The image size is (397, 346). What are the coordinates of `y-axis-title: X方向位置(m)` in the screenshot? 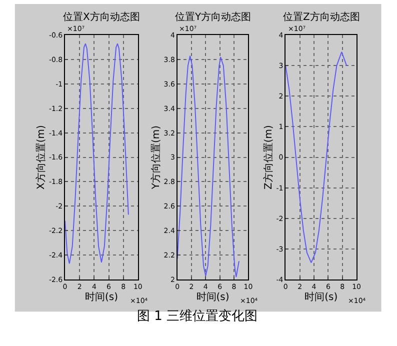 It's located at (40, 157).